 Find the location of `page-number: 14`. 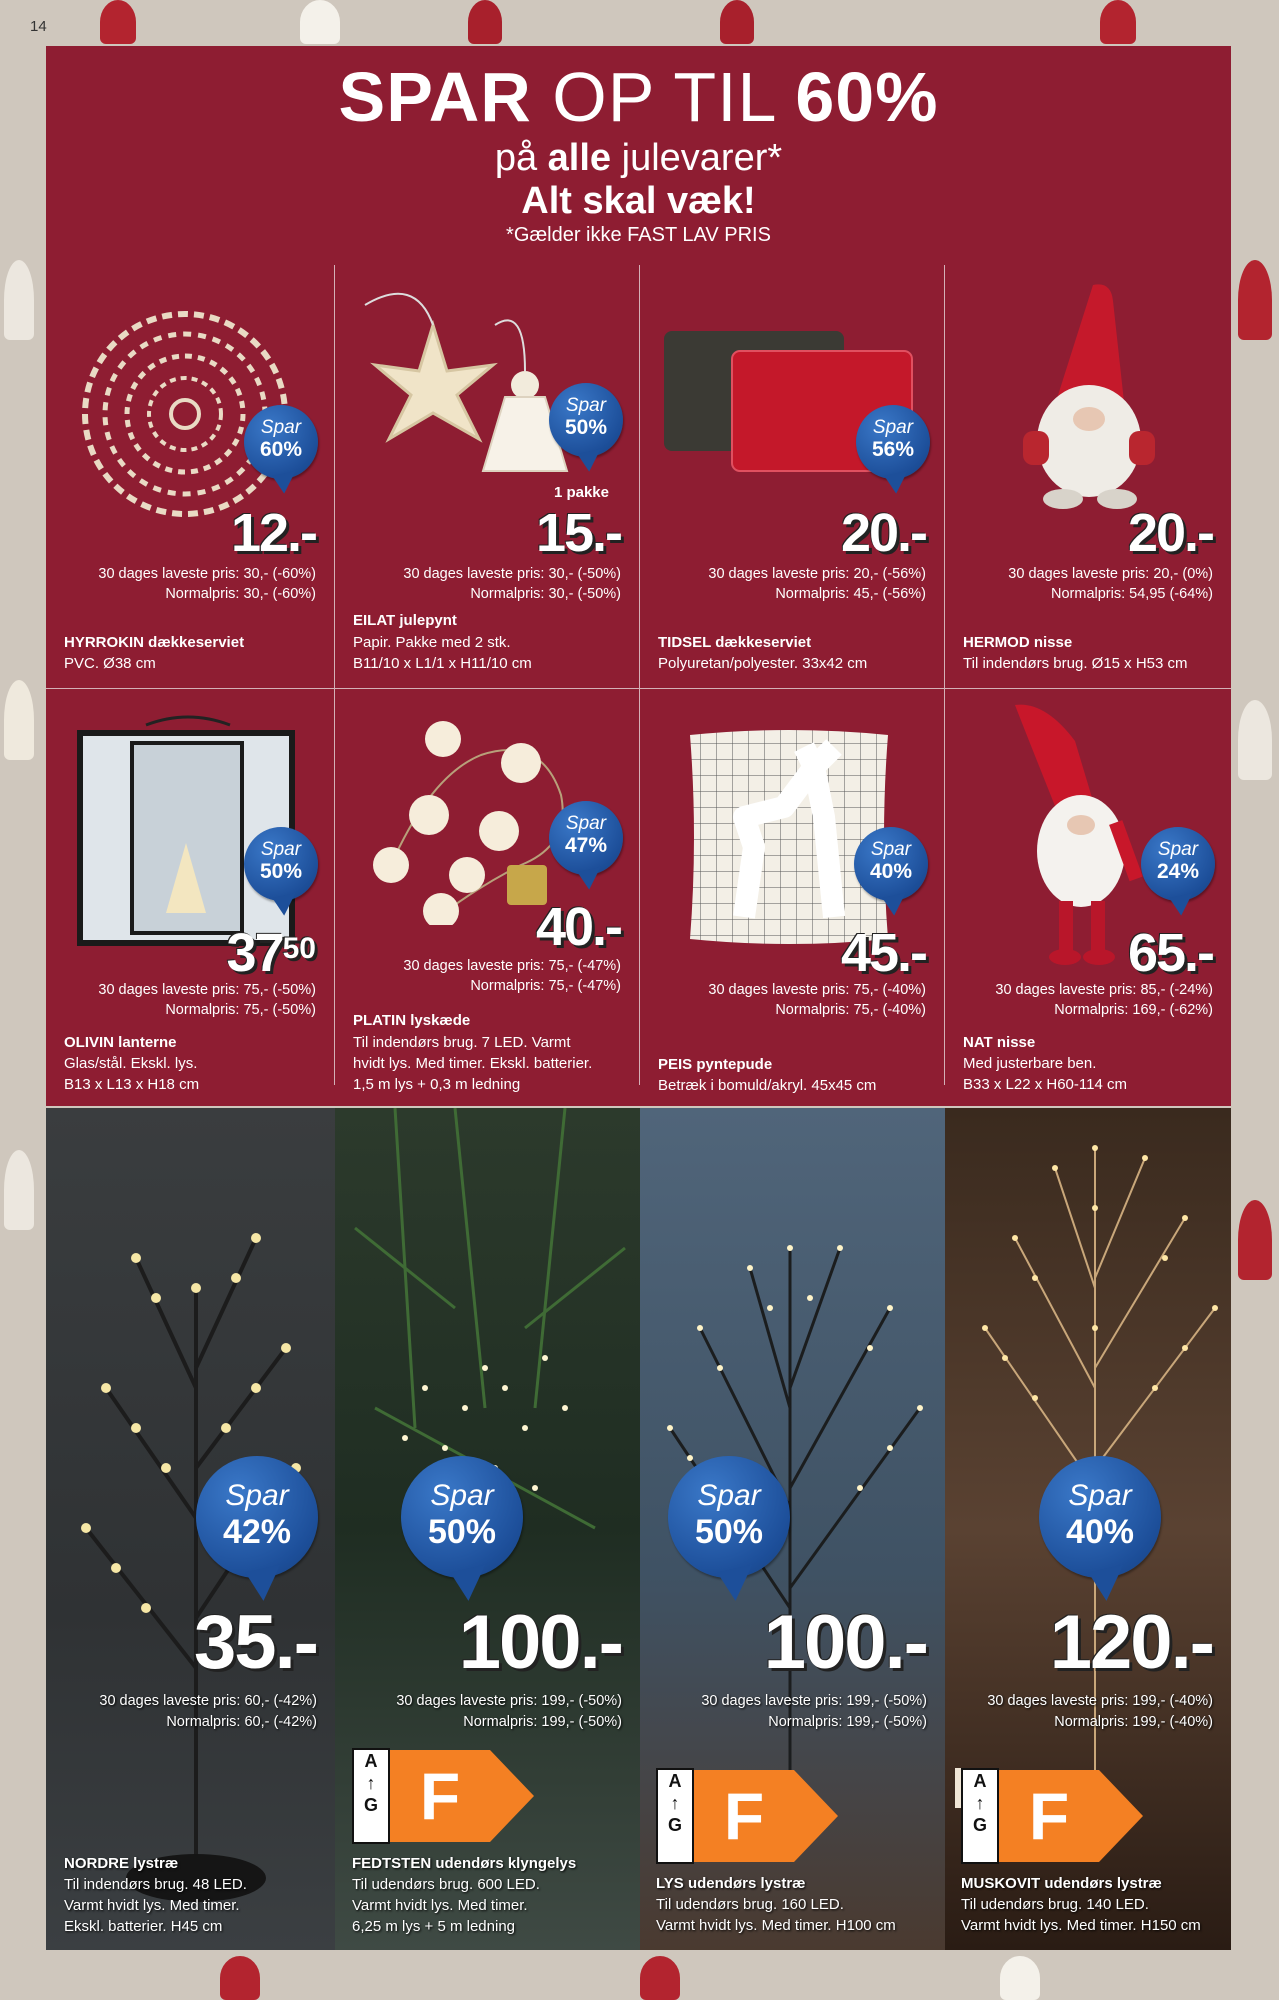

page-number: 14 is located at coordinates (38, 26).